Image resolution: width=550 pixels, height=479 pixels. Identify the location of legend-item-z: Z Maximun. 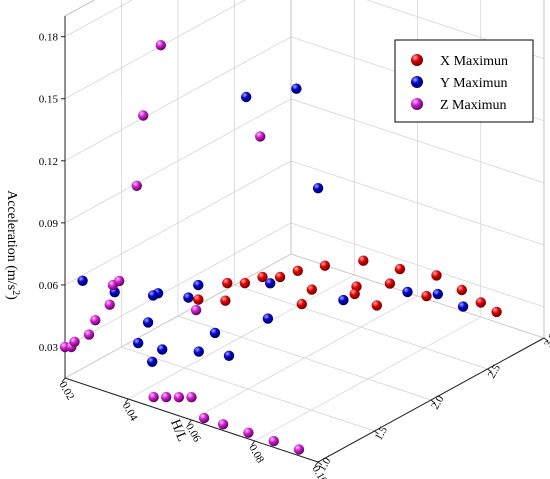
(459, 105).